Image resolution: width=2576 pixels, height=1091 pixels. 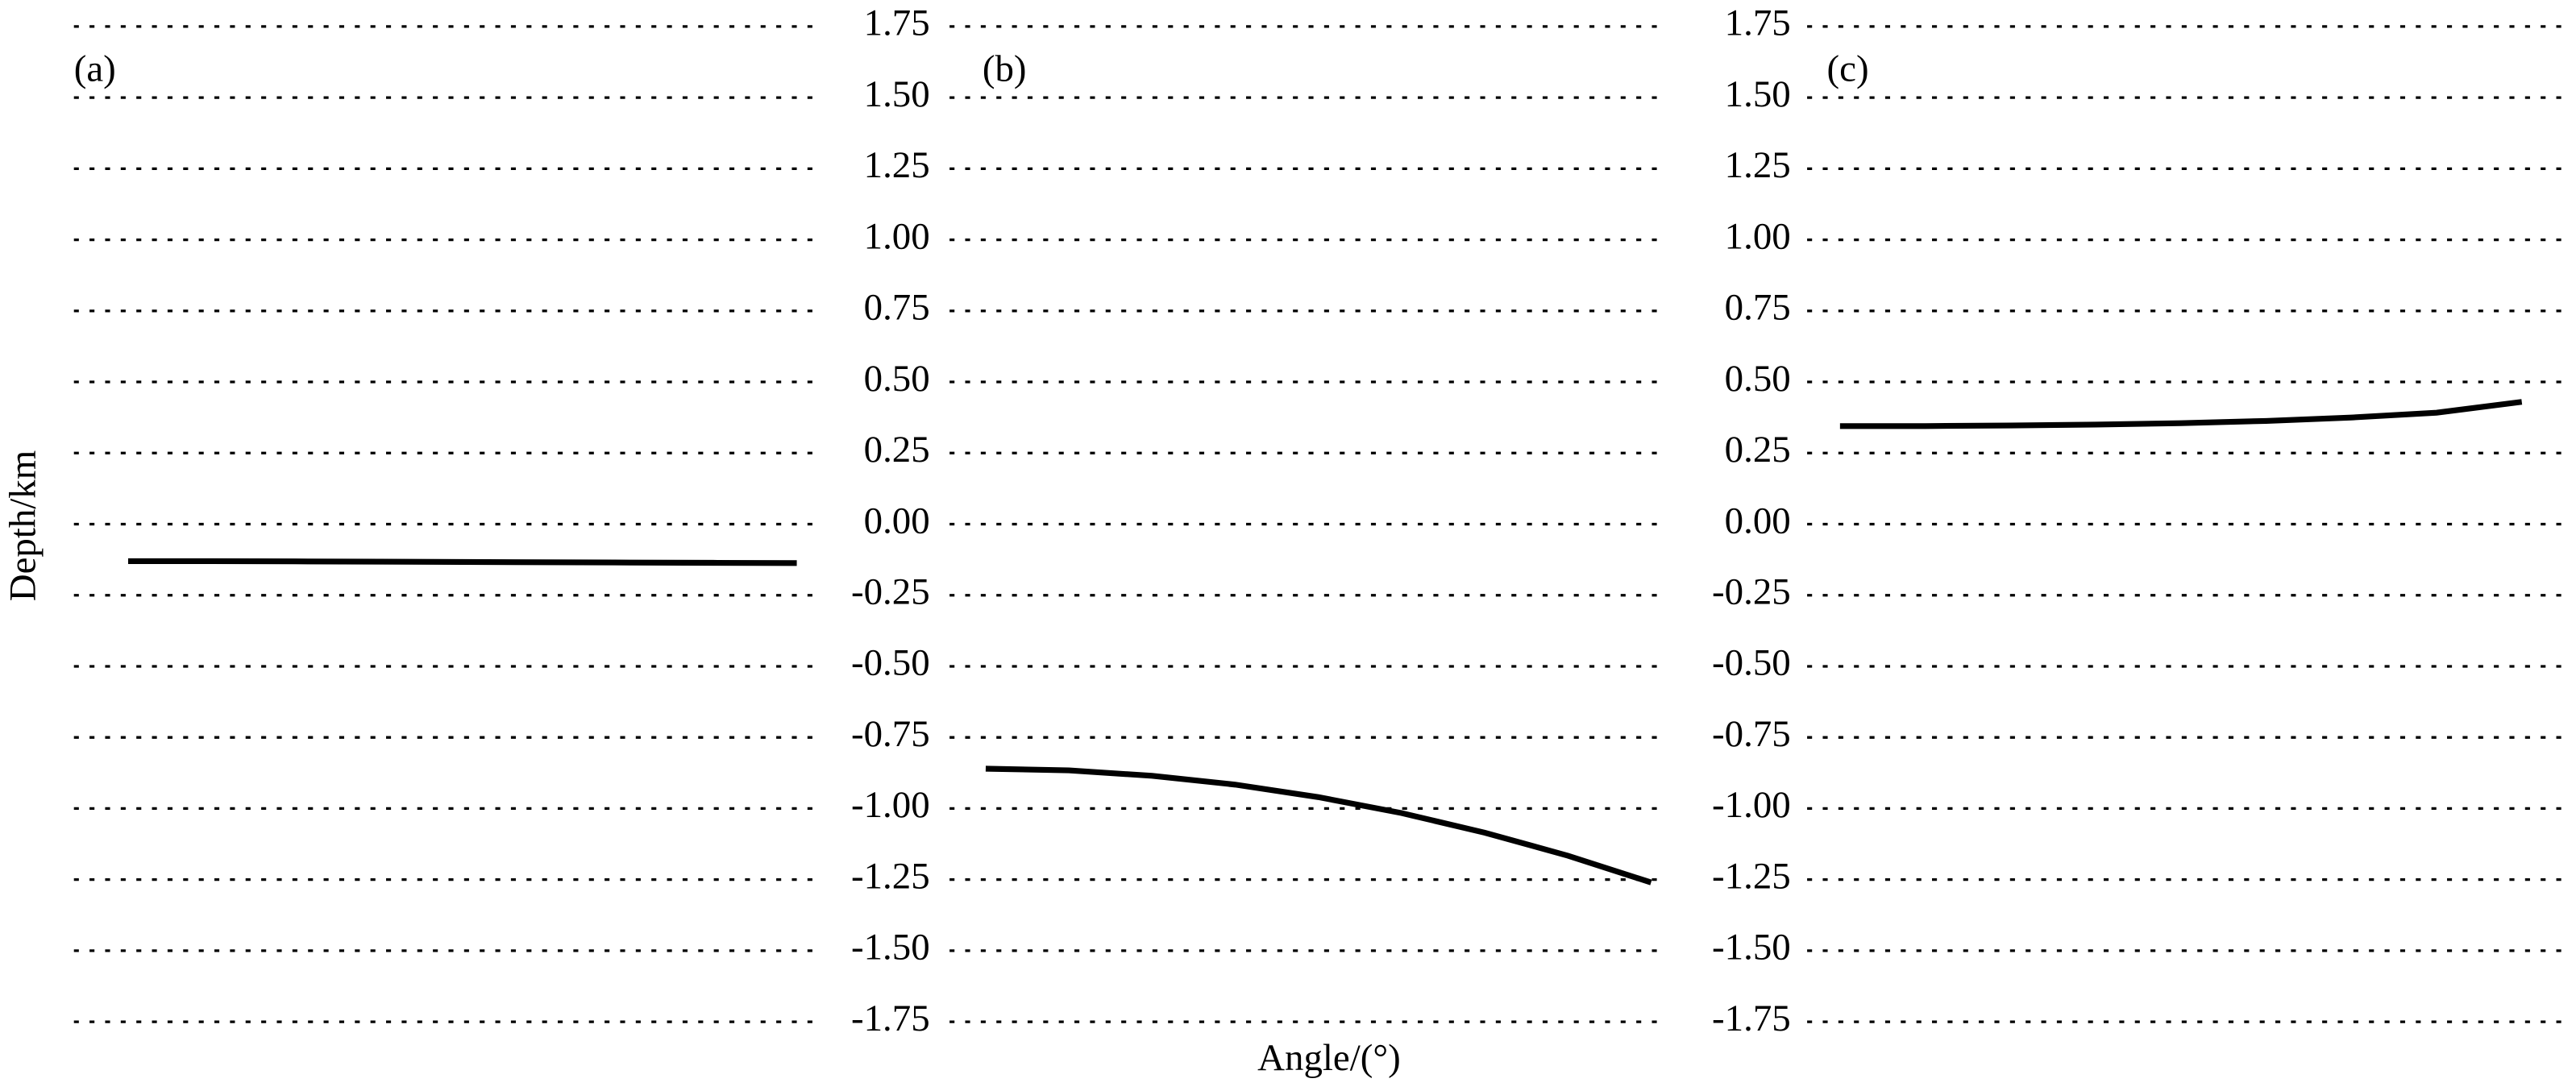 What do you see at coordinates (95, 69) in the screenshot?
I see `panel-label: (a)` at bounding box center [95, 69].